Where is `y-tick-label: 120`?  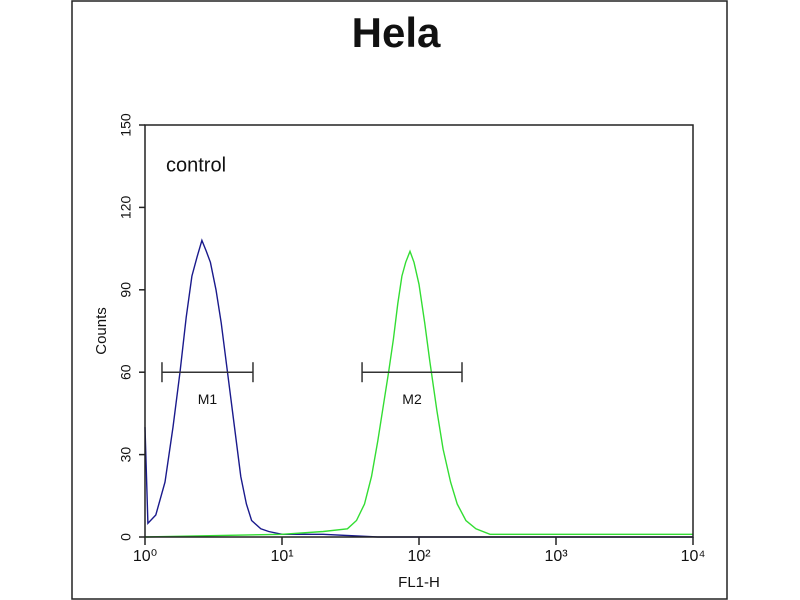
y-tick-label: 120 is located at coordinates (126, 208).